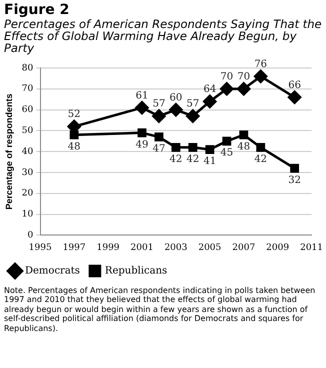 The width and height of the screenshot is (326, 368). I want to click on y-tick-label: 10, so click(28, 215).